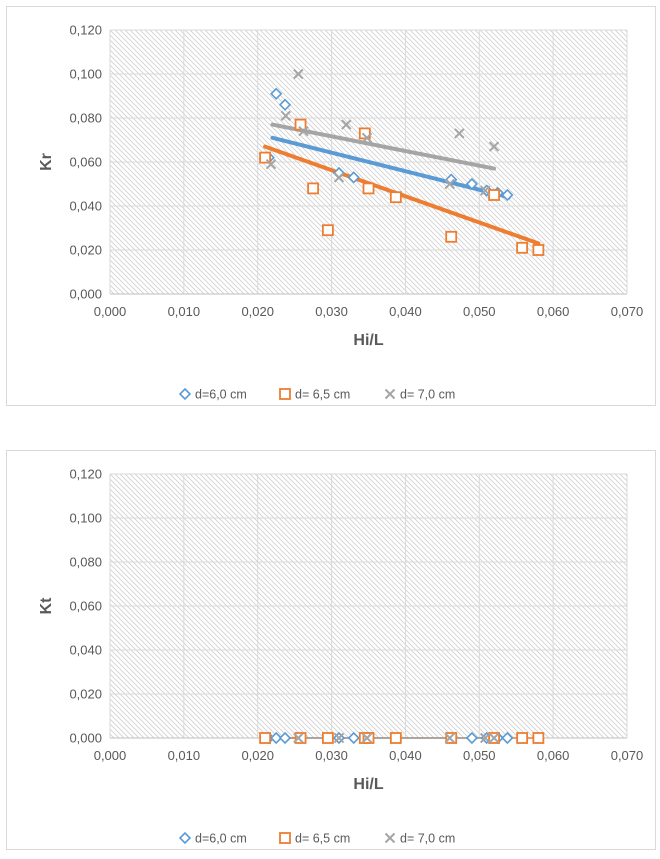 The image size is (660, 859). I want to click on y-tick-label: 0,080, so click(85, 562).